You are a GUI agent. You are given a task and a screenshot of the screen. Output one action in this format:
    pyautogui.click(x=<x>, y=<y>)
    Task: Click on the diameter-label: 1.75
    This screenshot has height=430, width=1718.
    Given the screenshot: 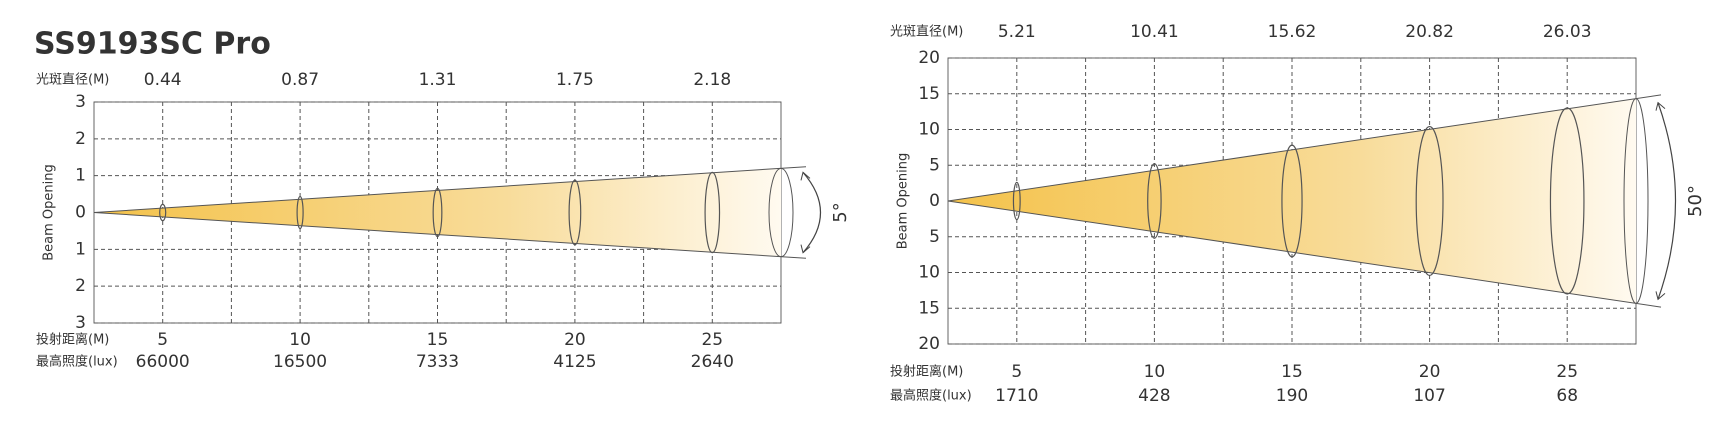 What is the action you would take?
    pyautogui.click(x=575, y=80)
    